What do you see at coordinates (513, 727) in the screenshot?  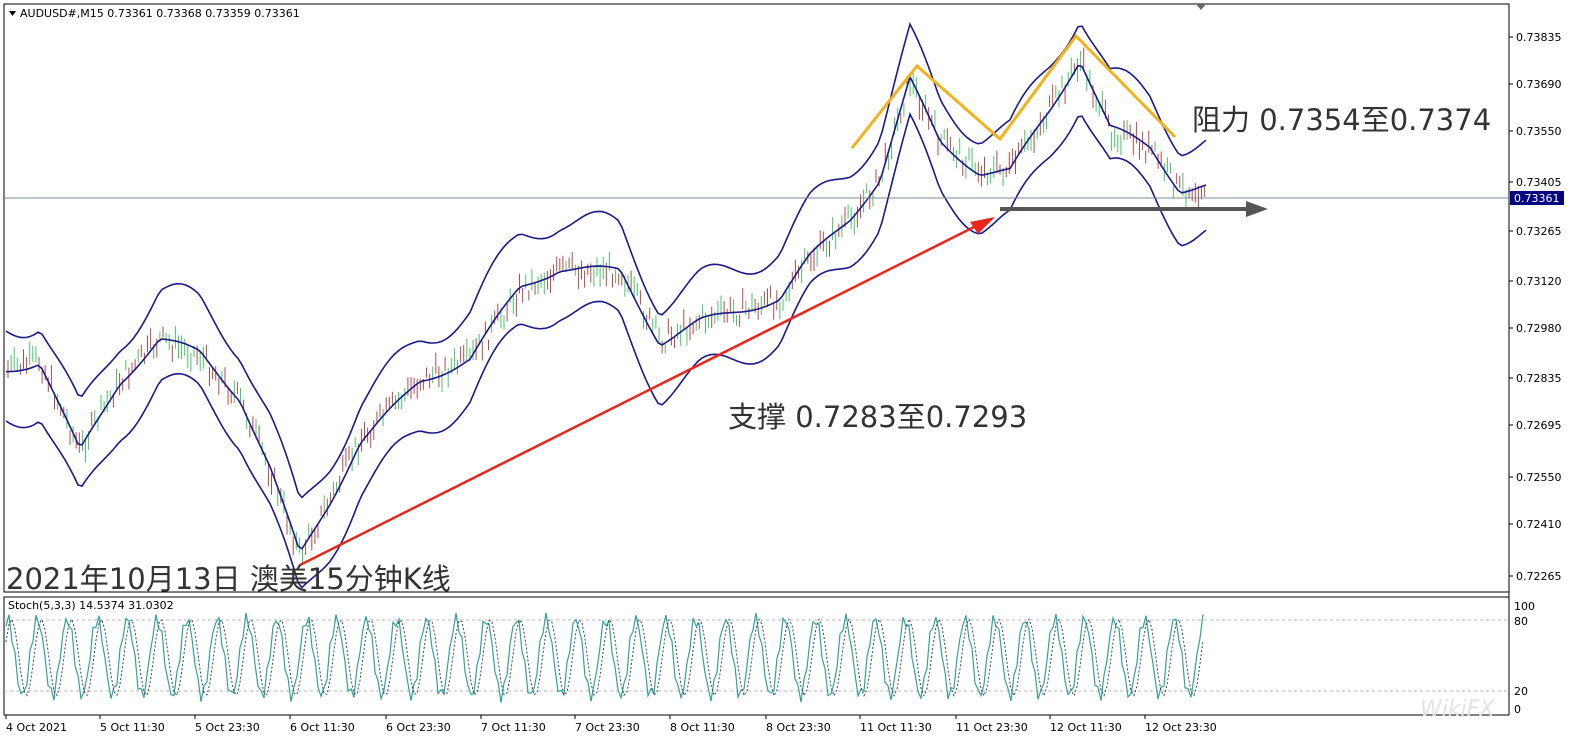 I see `time-tick-label: 7 Oct 11:30` at bounding box center [513, 727].